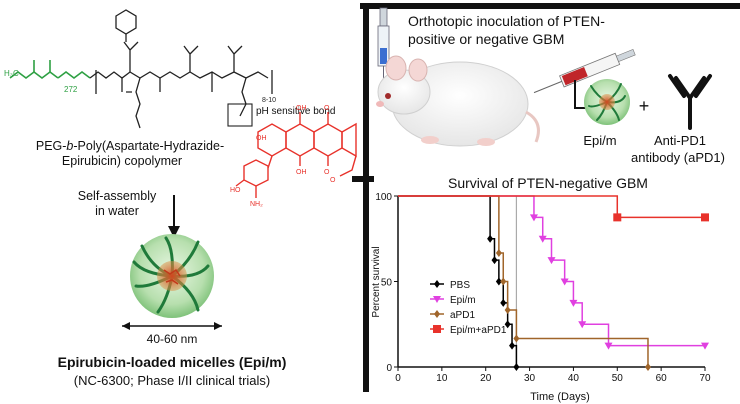 This screenshot has width=740, height=404. I want to click on epi-micelle-icon, so click(607, 102).